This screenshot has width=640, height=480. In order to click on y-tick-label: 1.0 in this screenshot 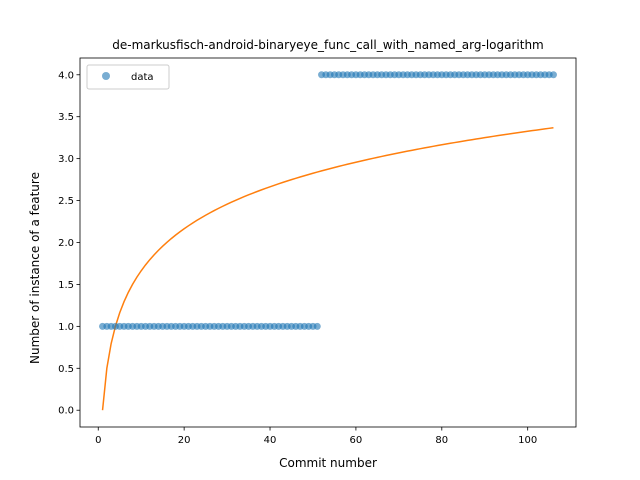, I will do `click(66, 327)`.